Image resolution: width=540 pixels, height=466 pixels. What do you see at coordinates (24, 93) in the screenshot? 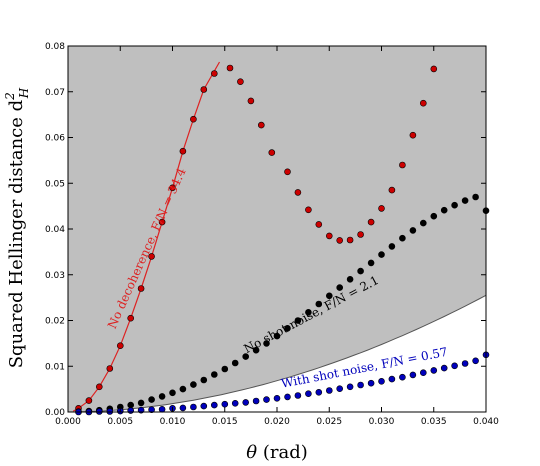
I see `y-axis-label-subscript: H` at bounding box center [24, 93].